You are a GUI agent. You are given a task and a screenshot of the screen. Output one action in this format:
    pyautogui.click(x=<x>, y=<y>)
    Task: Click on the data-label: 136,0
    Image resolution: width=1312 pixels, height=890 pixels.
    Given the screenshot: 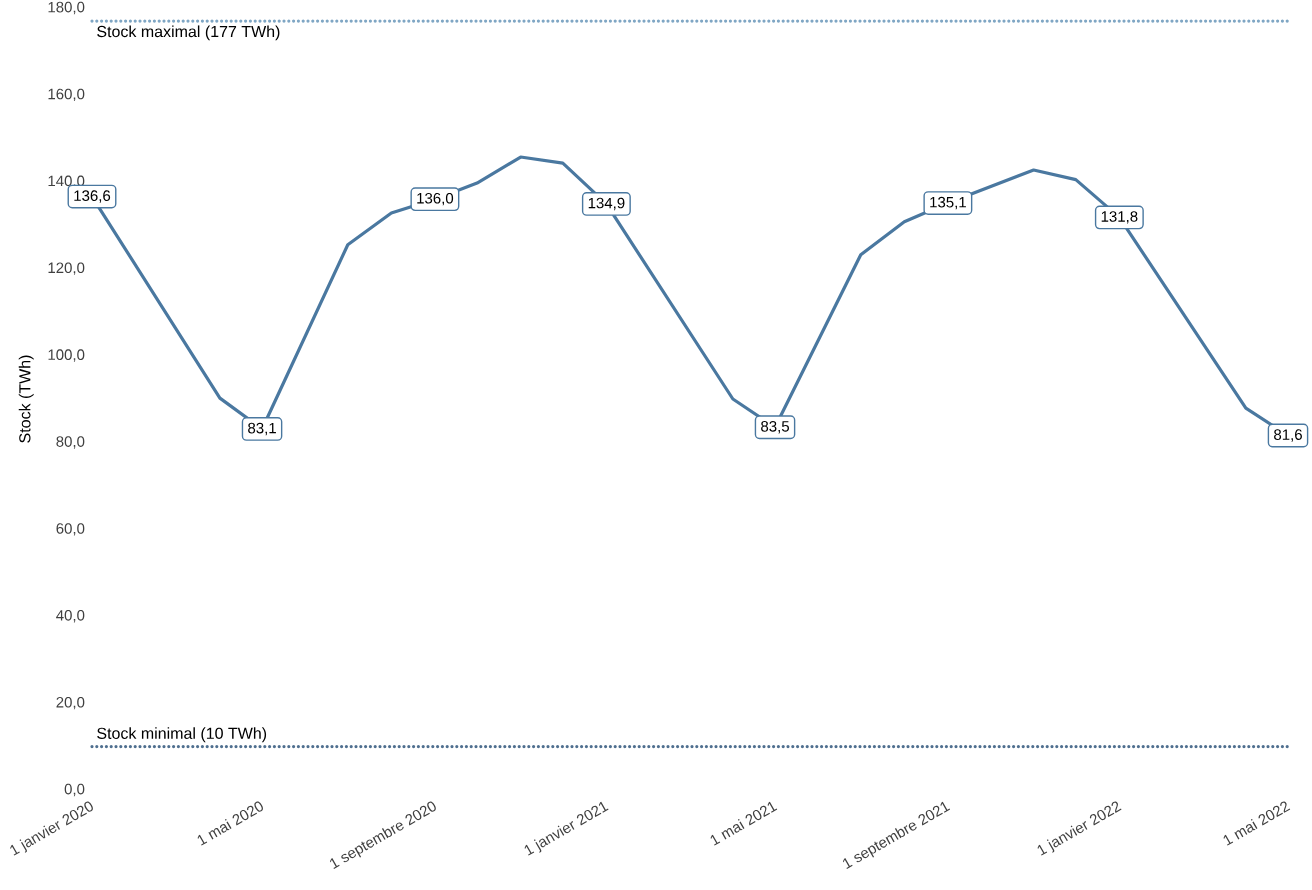 What is the action you would take?
    pyautogui.click(x=435, y=199)
    